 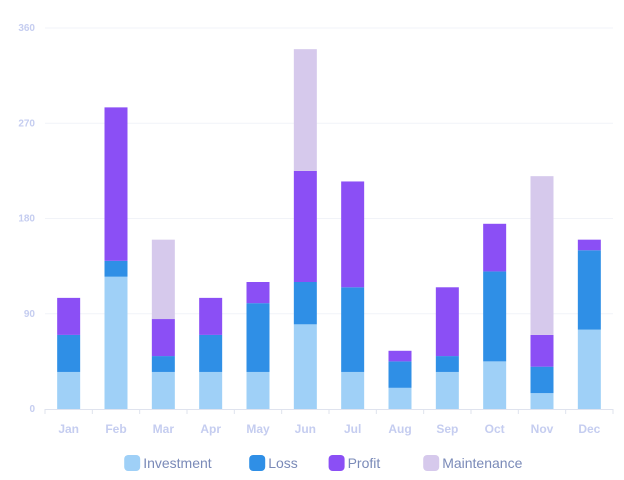 What do you see at coordinates (258, 293) in the screenshot?
I see `bar-segment-profit-may` at bounding box center [258, 293].